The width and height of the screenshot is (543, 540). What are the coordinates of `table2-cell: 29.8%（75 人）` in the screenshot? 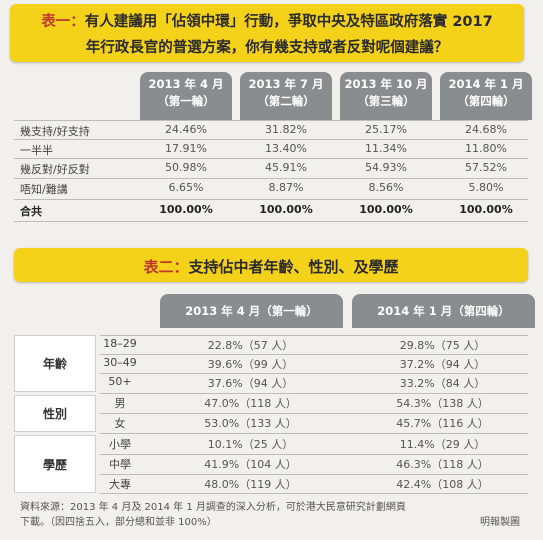 It's located at (442, 345).